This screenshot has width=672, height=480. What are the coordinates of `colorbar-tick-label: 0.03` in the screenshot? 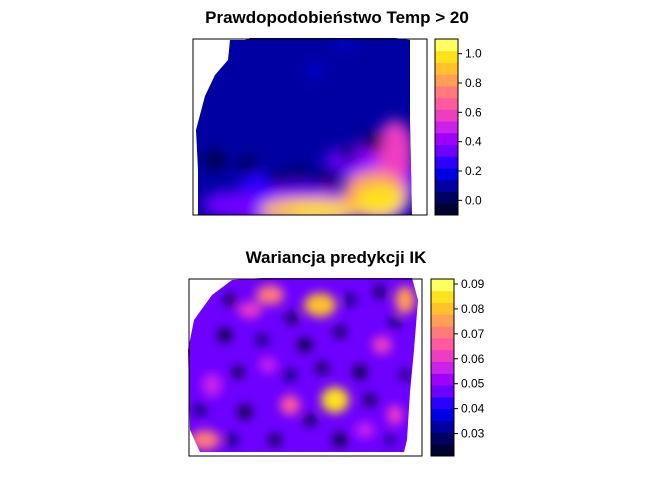 It's located at (473, 434).